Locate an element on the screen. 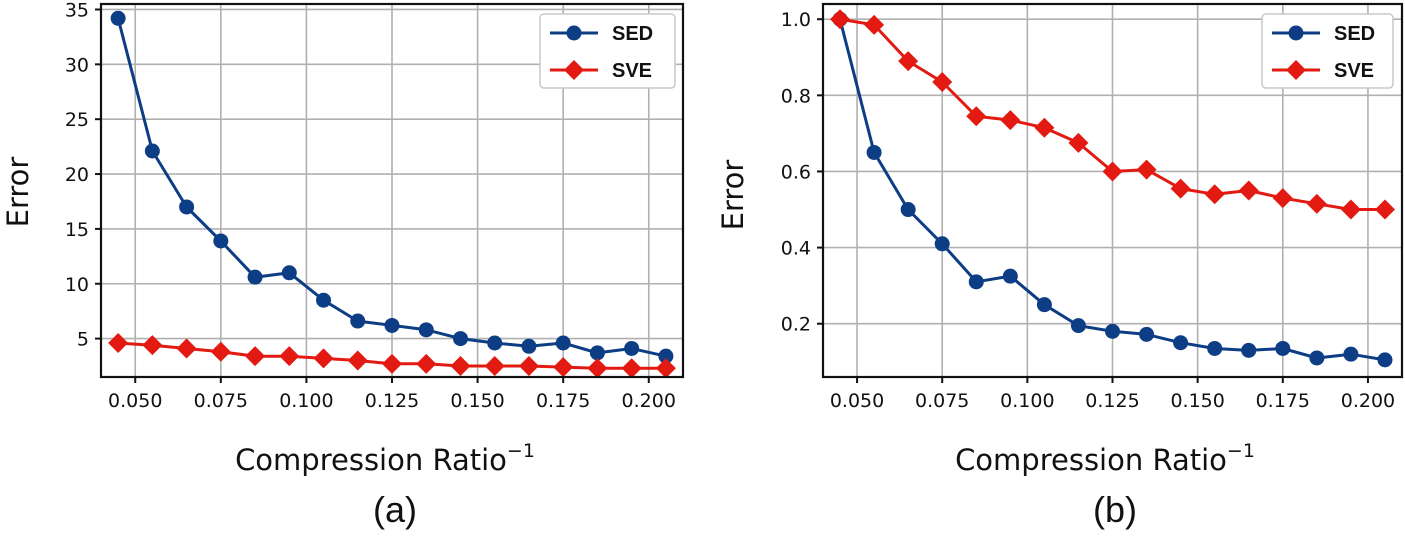 This screenshot has width=1405, height=539. x-axis-label: Compression Ratio−1 is located at coordinates (1105, 458).